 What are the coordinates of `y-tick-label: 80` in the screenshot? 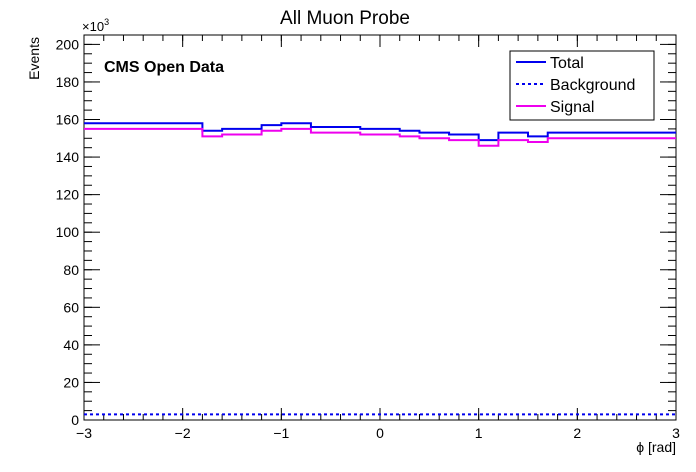 It's located at (71, 270).